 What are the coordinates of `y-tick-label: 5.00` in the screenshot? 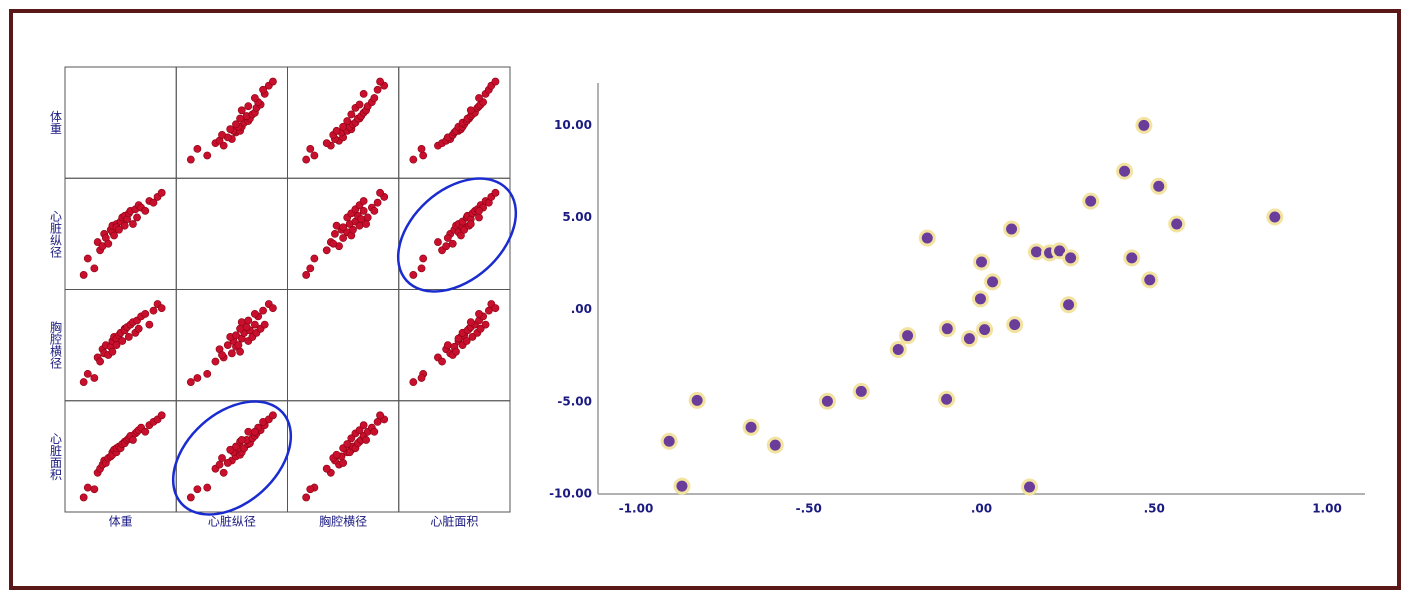 It's located at (577, 217).